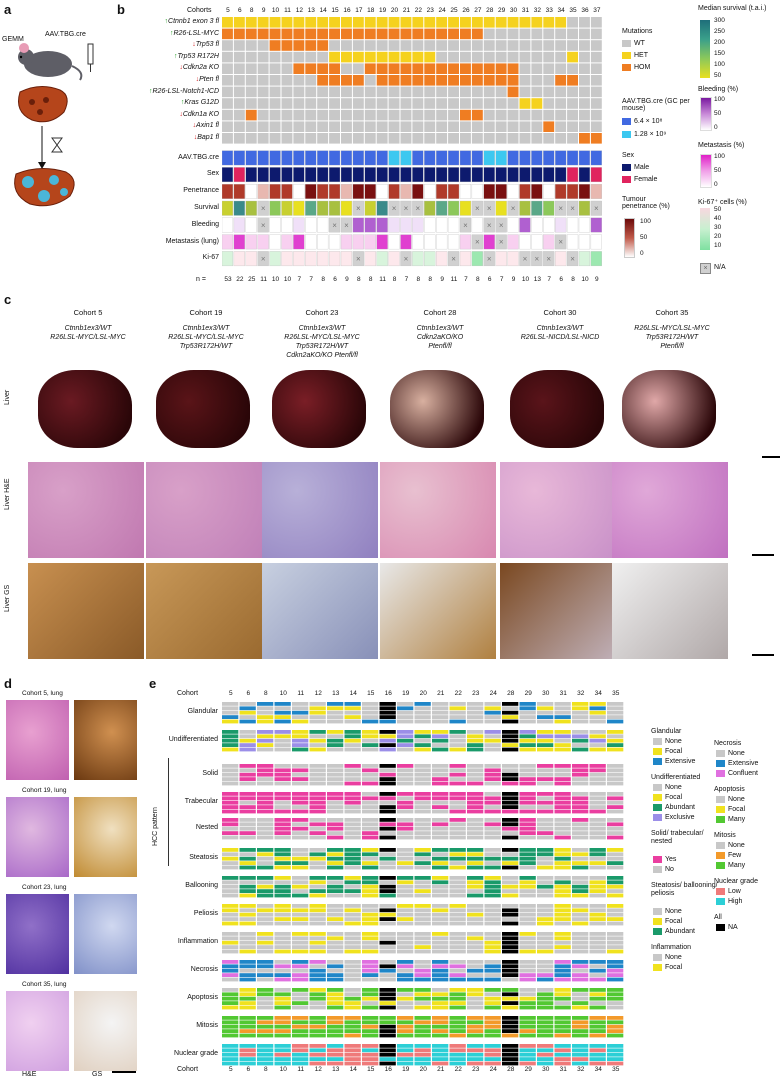 The image size is (782, 1081). What do you see at coordinates (42, 693) in the screenshot?
I see `lung-title: Cohort 5, lung` at bounding box center [42, 693].